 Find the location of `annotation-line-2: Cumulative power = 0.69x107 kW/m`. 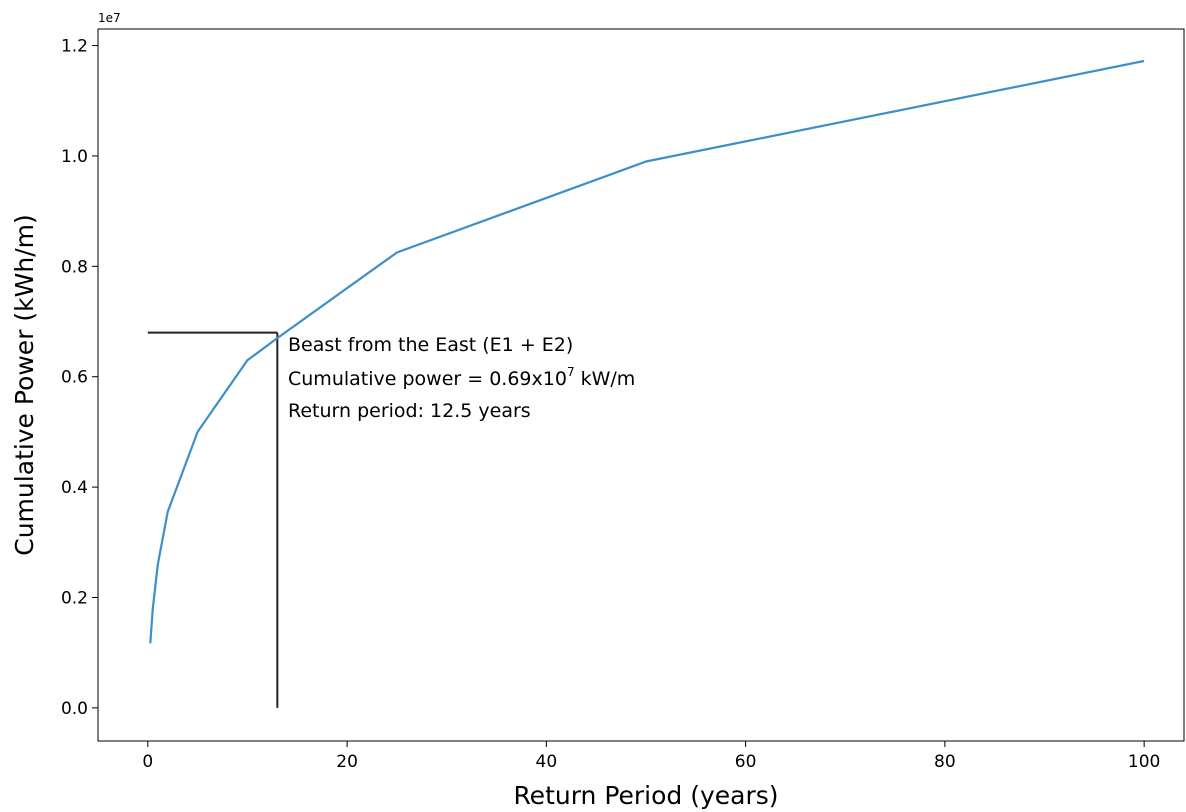

annotation-line-2: Cumulative power = 0.69x107 kW/m is located at coordinates (461, 377).